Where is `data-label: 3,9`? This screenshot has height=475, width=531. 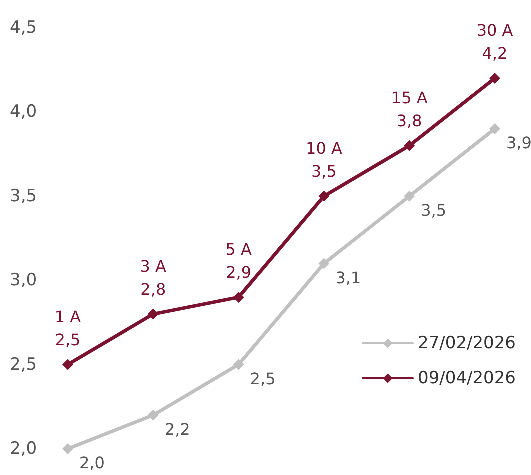
data-label: 3,9 is located at coordinates (518, 143).